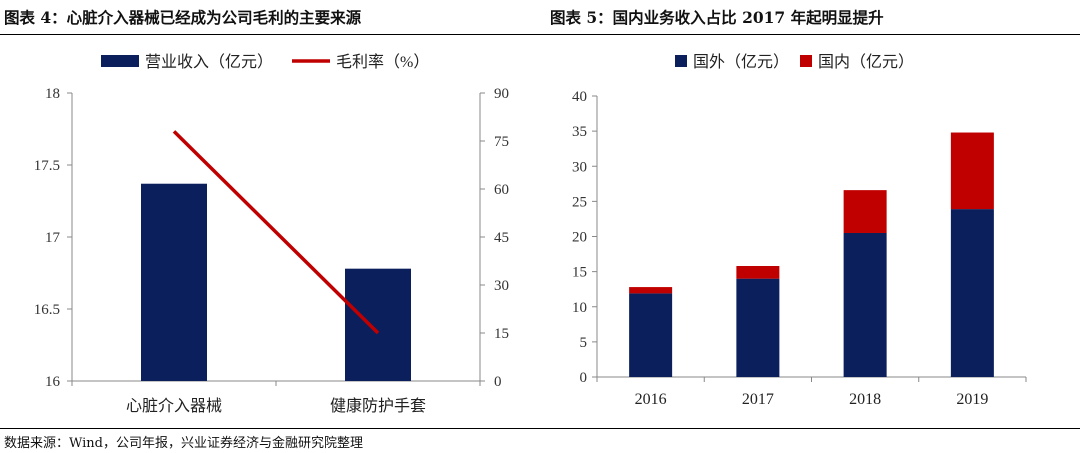  Describe the element at coordinates (501, 286) in the screenshot. I see `y2-tick-label: 30` at that location.